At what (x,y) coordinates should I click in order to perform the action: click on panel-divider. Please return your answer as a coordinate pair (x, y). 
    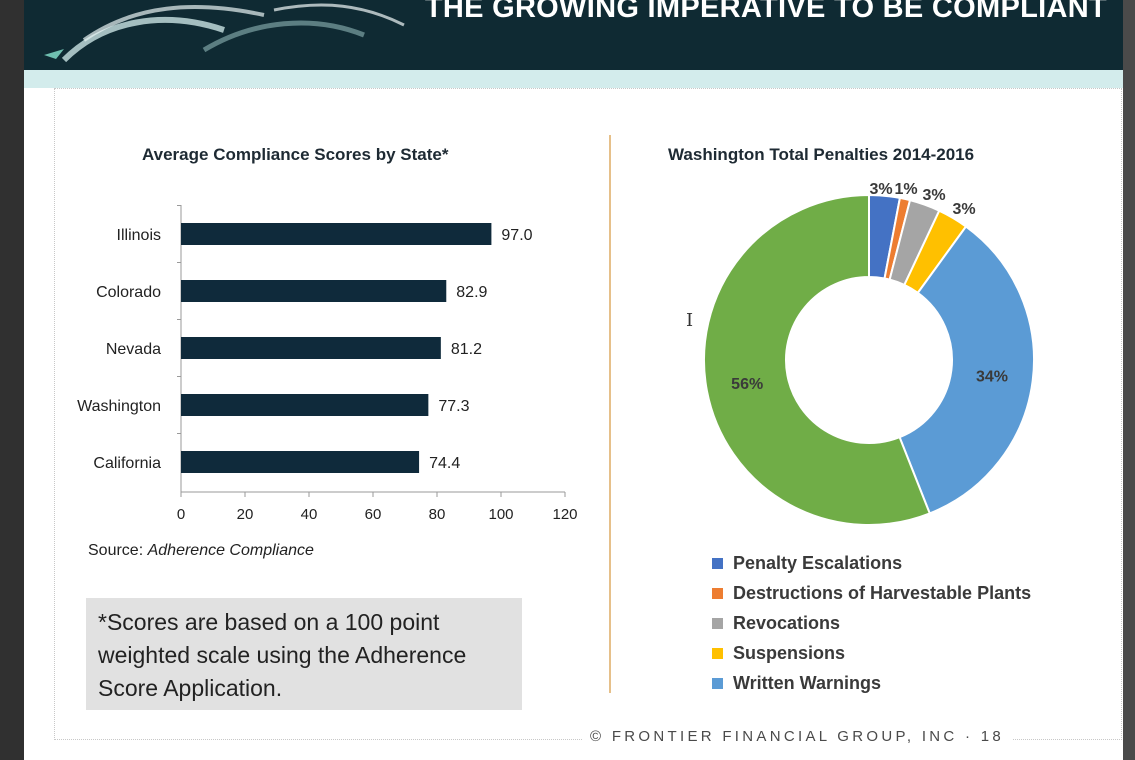
    Looking at the image, I should click on (610, 414).